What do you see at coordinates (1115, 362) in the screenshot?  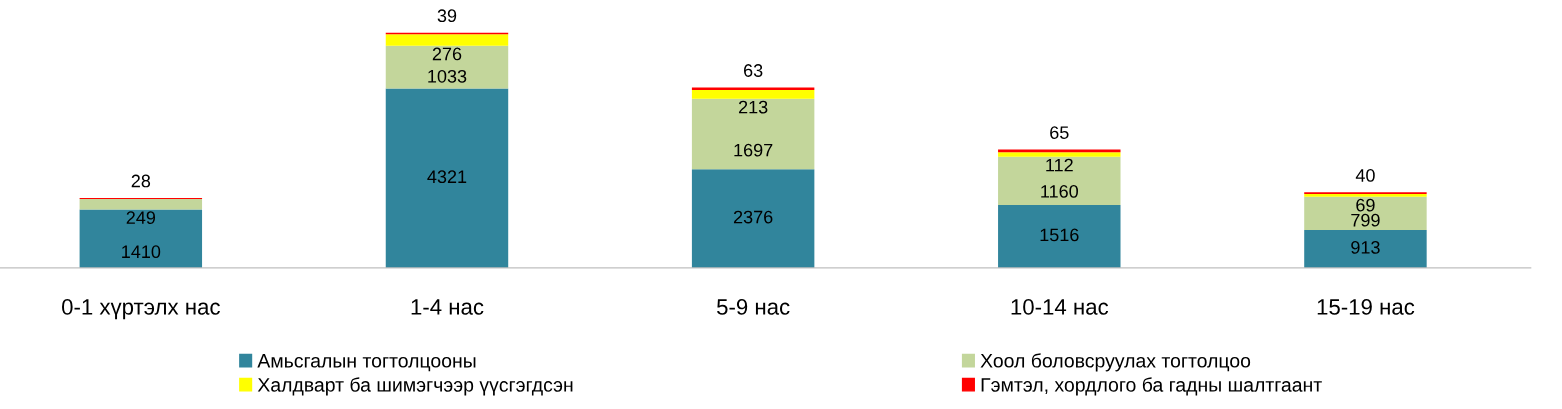 I see `legend-label: Хоол боловсруулах тогтолцоо` at bounding box center [1115, 362].